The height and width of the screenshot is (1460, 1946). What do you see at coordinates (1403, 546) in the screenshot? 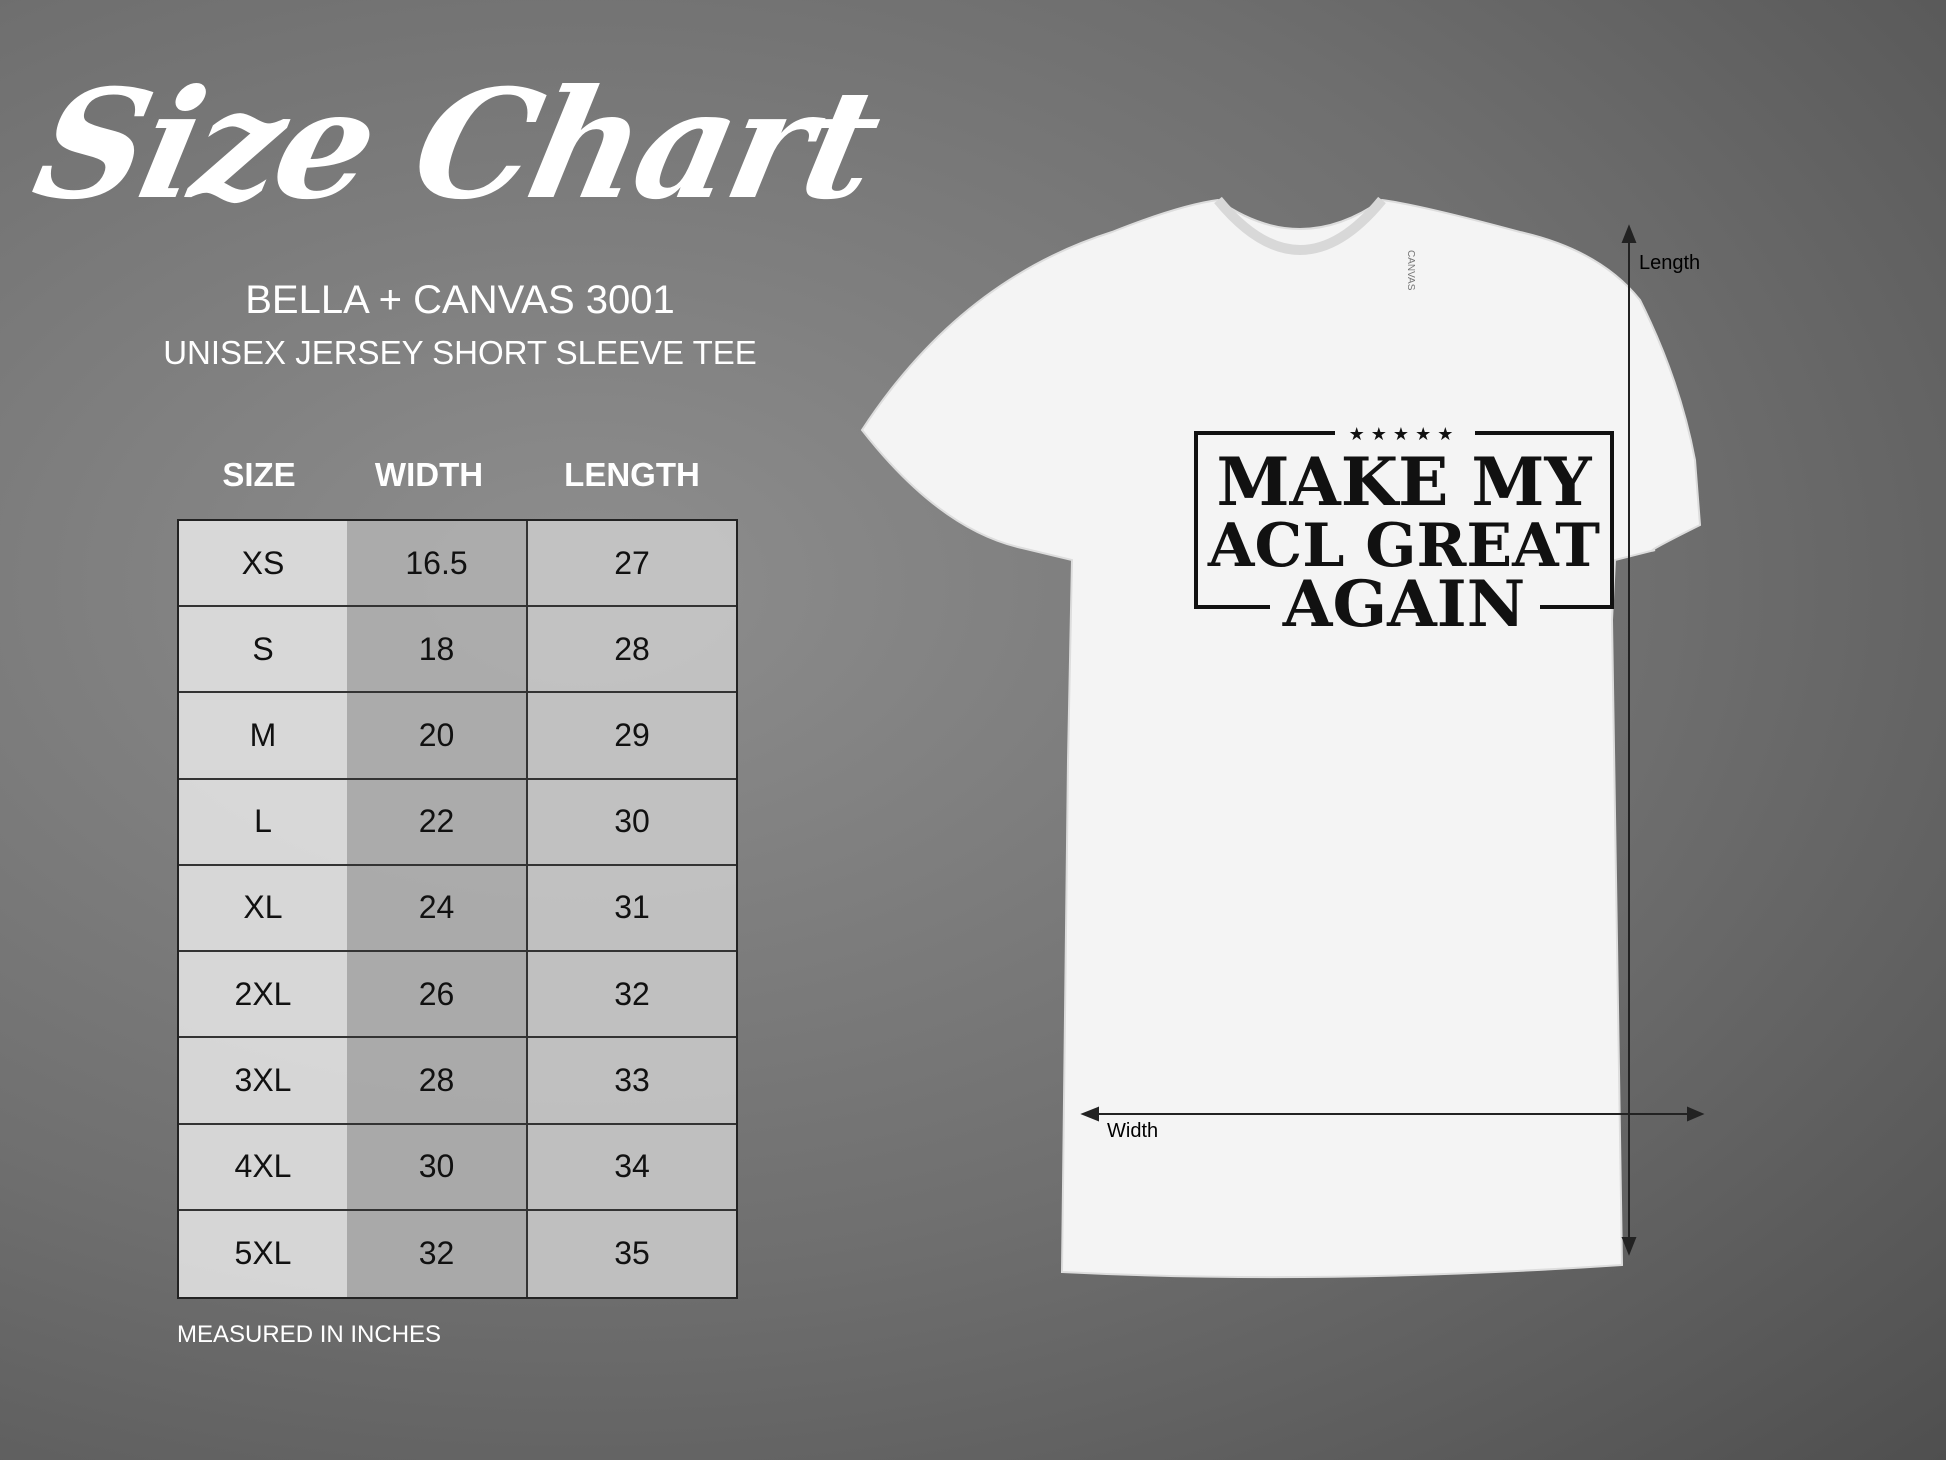
I see `design-line-2: ACL GREAT` at bounding box center [1403, 546].